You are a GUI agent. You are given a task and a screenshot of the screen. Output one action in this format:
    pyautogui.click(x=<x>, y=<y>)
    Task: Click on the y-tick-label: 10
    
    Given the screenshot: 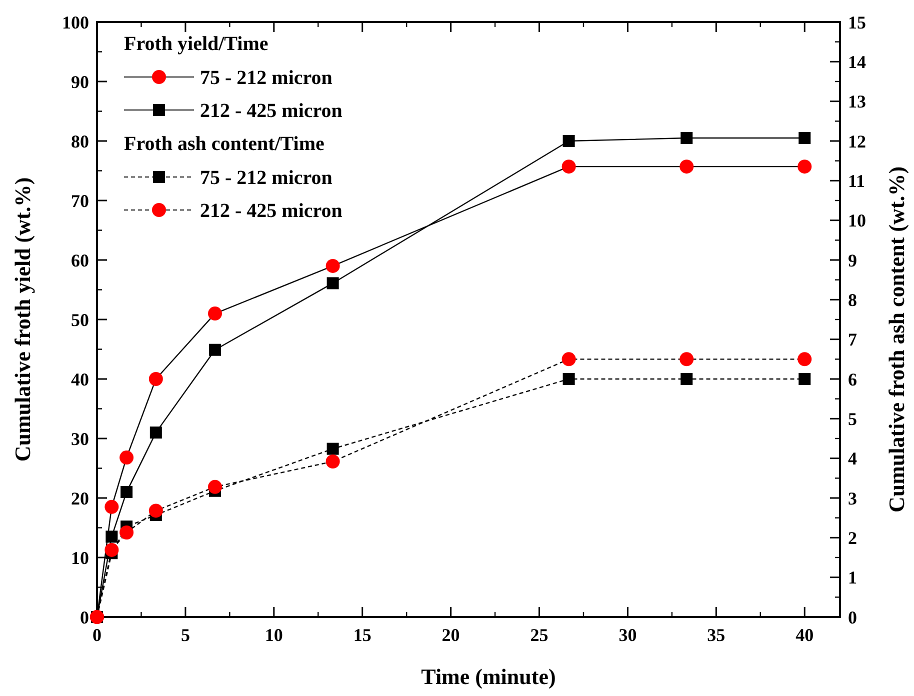 What is the action you would take?
    pyautogui.click(x=80, y=558)
    